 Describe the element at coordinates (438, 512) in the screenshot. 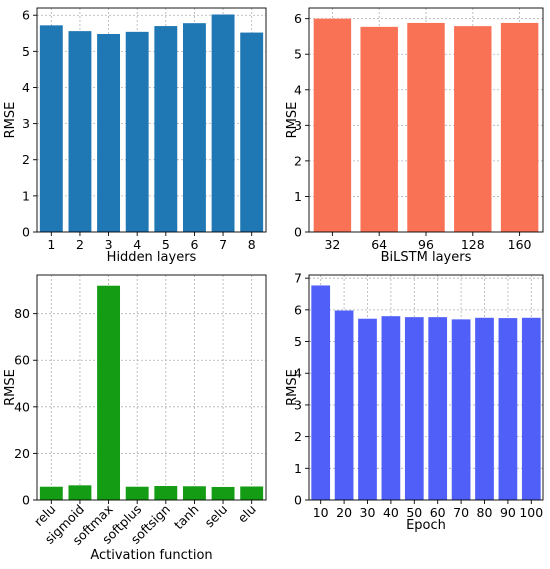

I see `x-tick-label: 60` at that location.